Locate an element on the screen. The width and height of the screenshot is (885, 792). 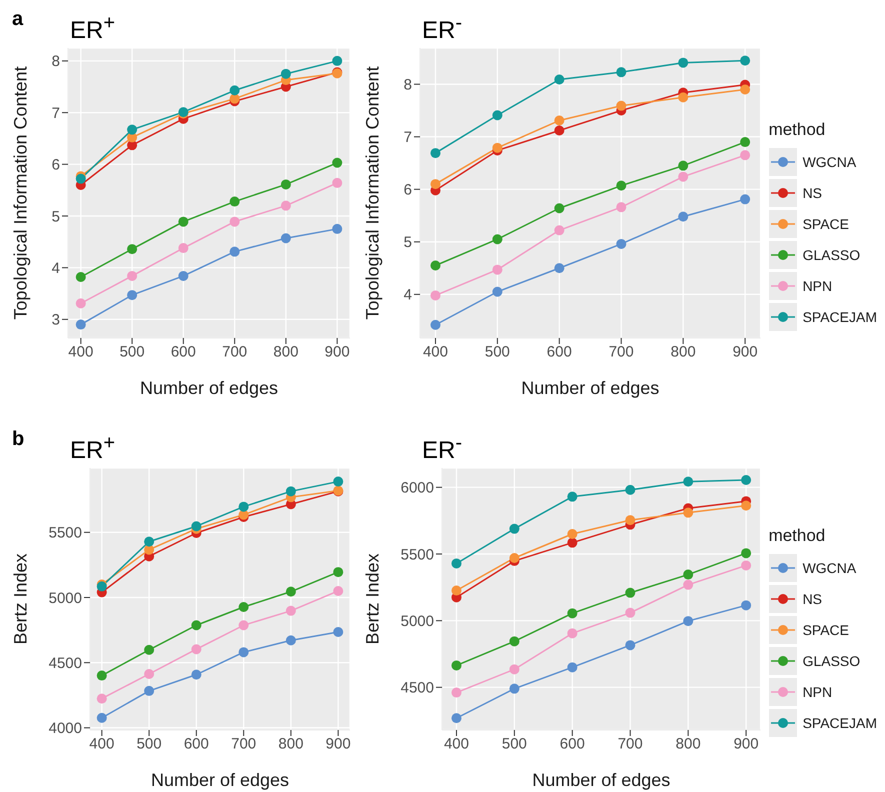
x-tick-label: 400 is located at coordinates (456, 744).